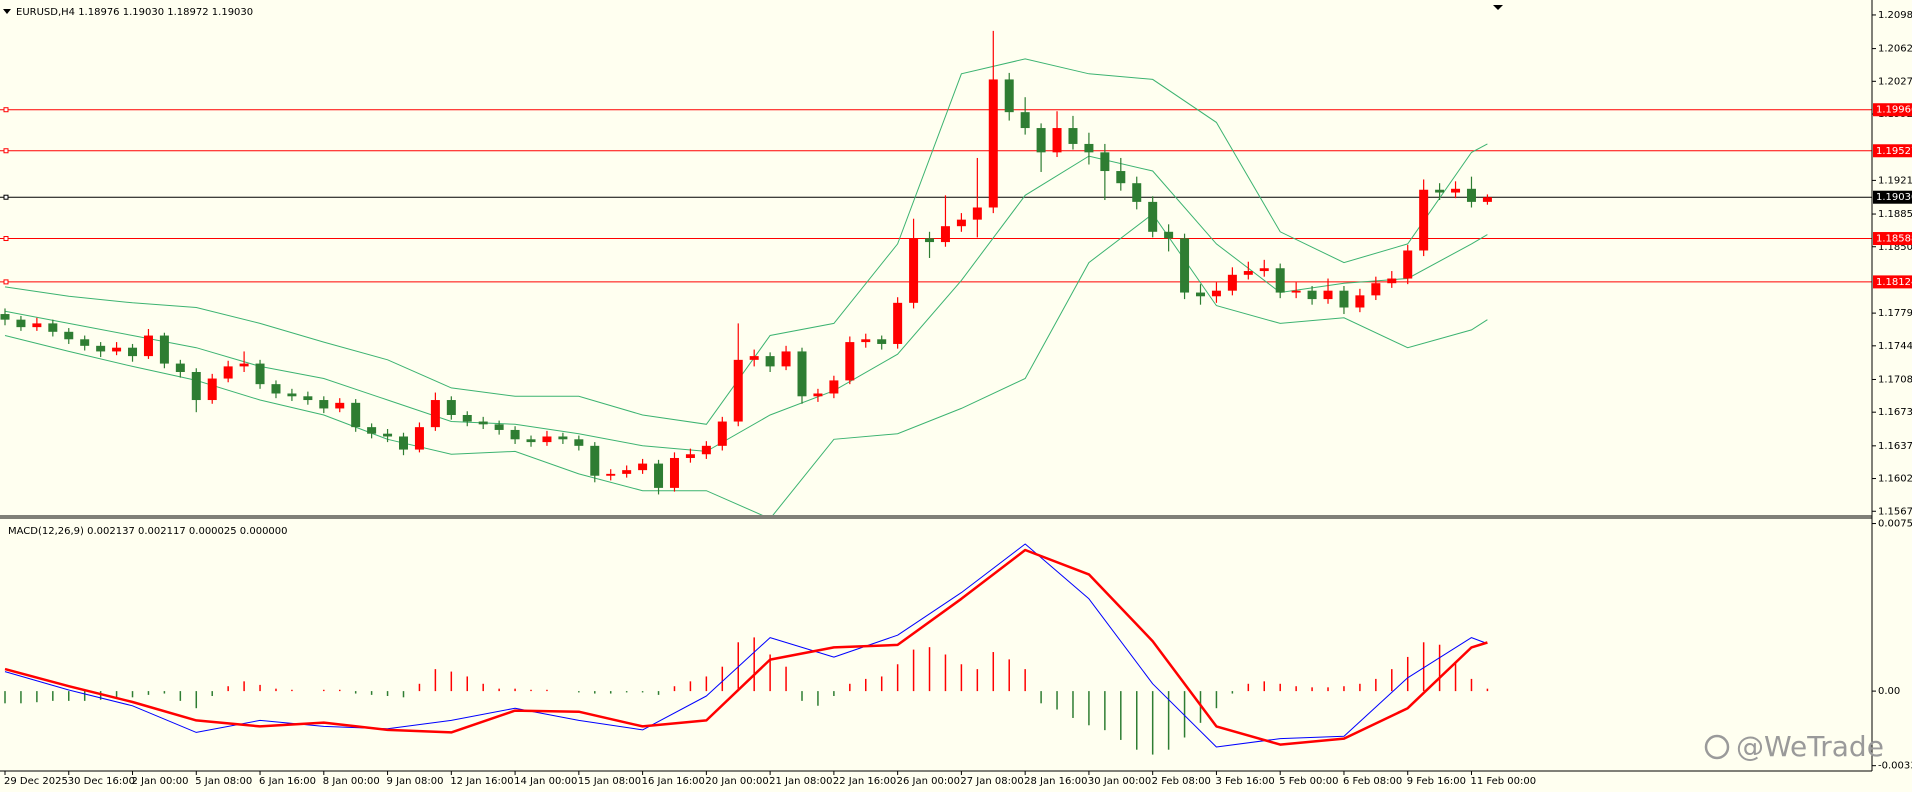 The height and width of the screenshot is (792, 1912). Describe the element at coordinates (36, 781) in the screenshot. I see `x-tick-label: 29 Dec 2025` at that location.